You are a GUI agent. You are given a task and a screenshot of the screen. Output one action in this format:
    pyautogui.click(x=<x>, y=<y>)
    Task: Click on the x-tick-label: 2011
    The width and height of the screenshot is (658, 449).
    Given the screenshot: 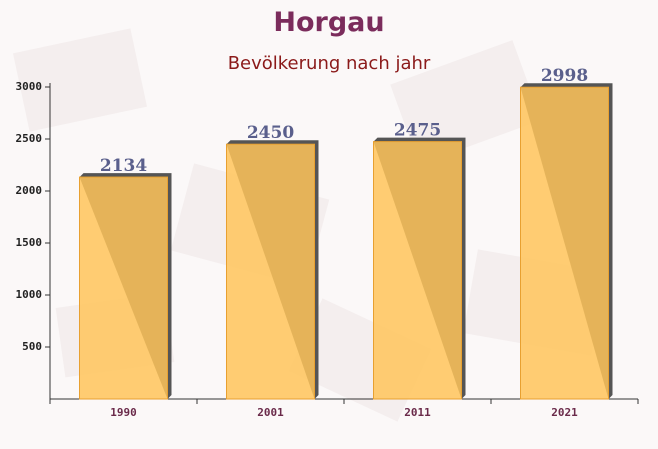 What is the action you would take?
    pyautogui.click(x=417, y=412)
    